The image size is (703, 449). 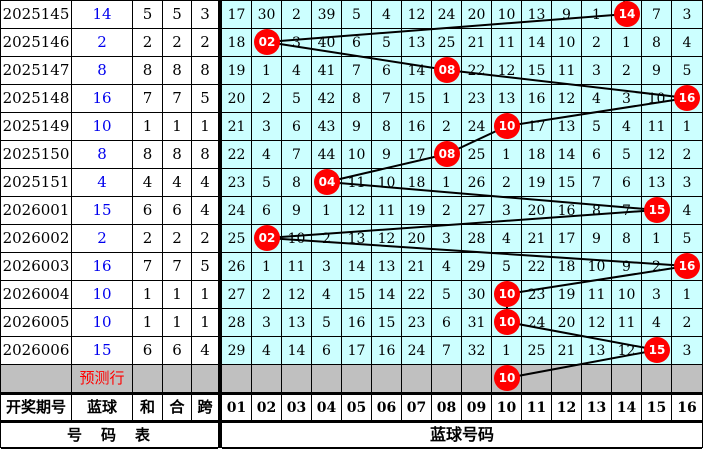 I want to click on sum-cell: 5, so click(x=148, y=15).